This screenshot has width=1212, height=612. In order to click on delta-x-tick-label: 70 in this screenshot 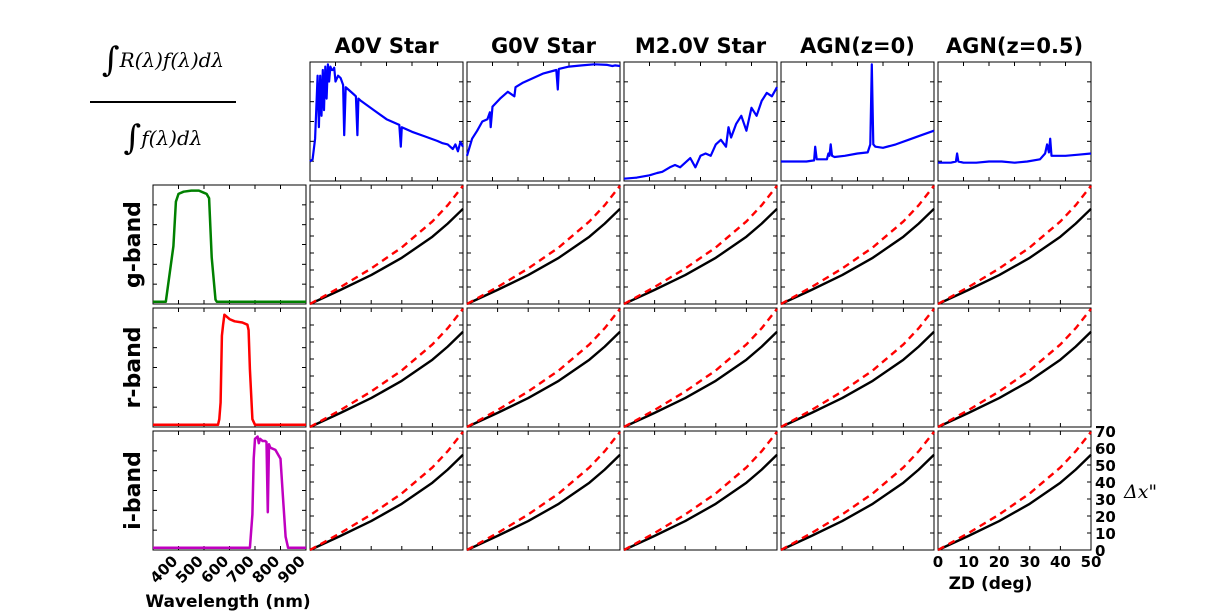, I will do `click(1105, 432)`.